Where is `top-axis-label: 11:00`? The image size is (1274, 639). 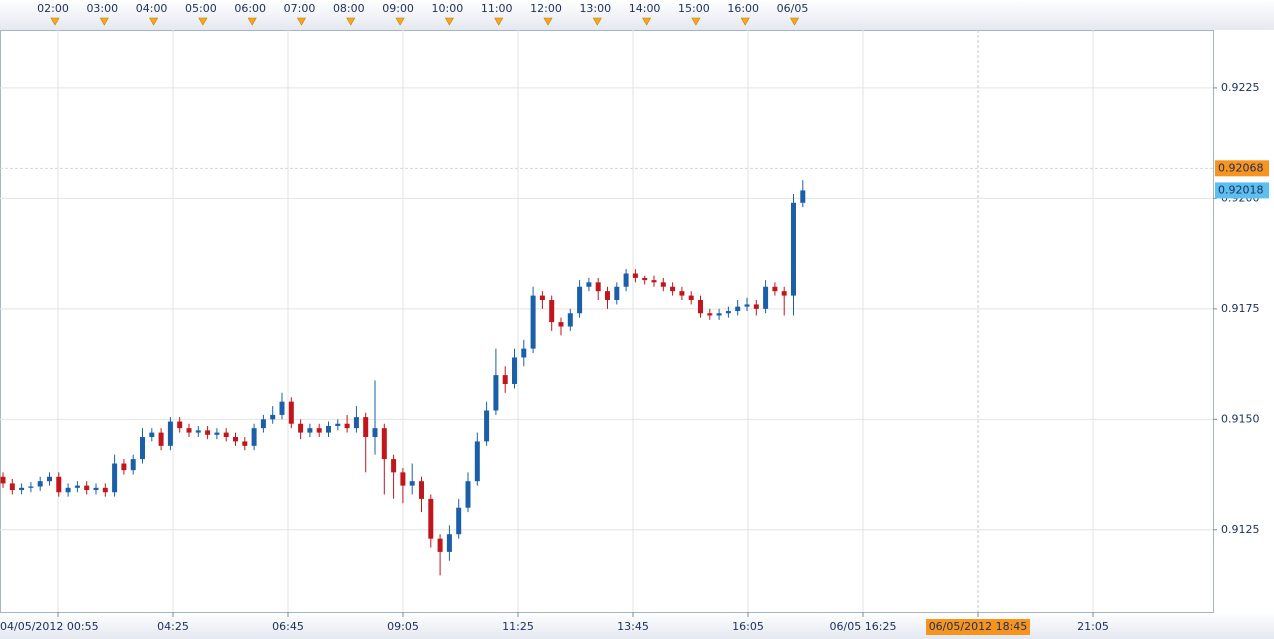 top-axis-label: 11:00 is located at coordinates (497, 8).